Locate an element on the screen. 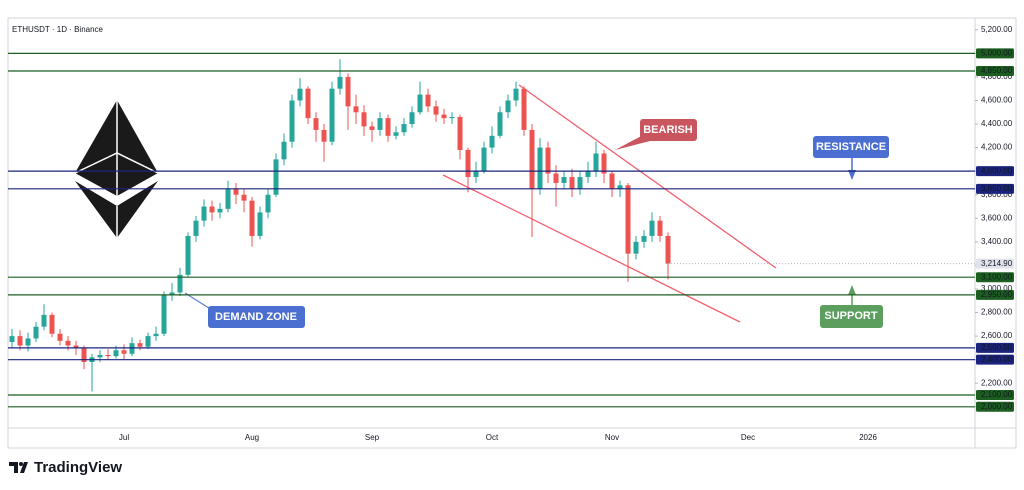 This screenshot has height=490, width=1024. level-label: 3,100.00 is located at coordinates (997, 276).